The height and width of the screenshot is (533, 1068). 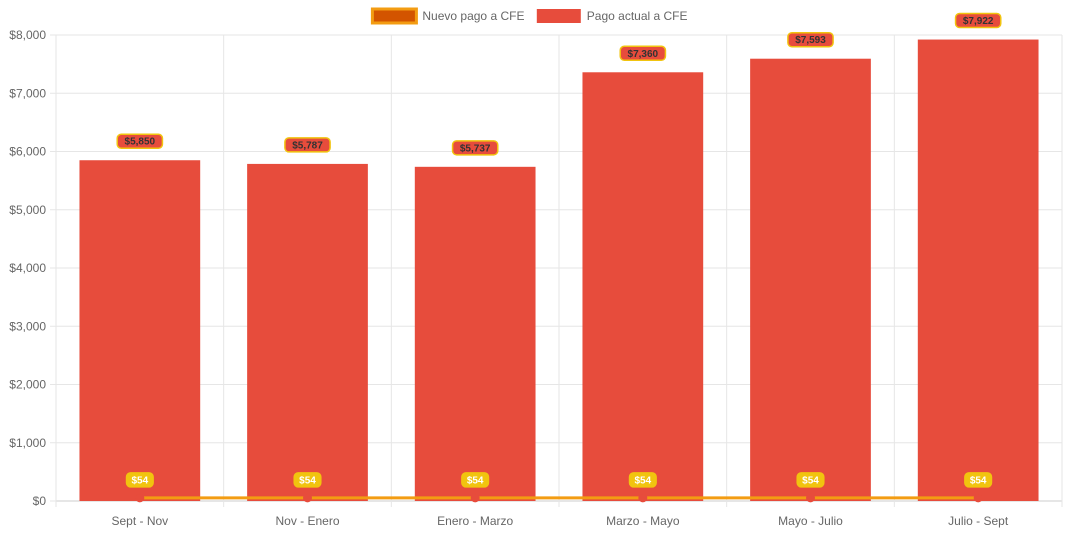 What do you see at coordinates (637, 16) in the screenshot?
I see `legend-label: Pago actual a CFE` at bounding box center [637, 16].